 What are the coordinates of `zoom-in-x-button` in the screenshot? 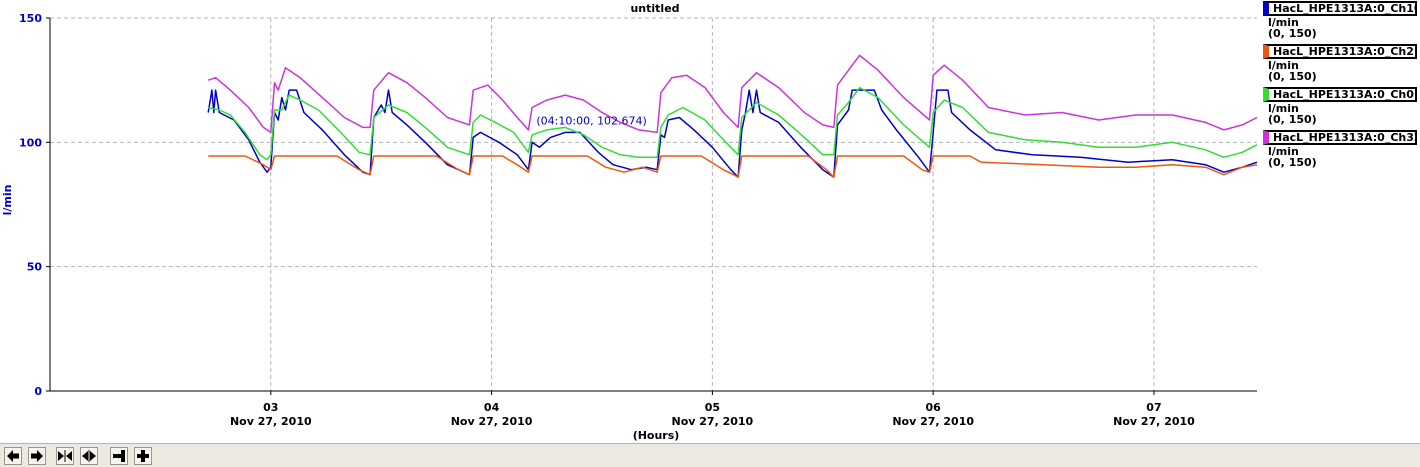 It's located at (65, 456).